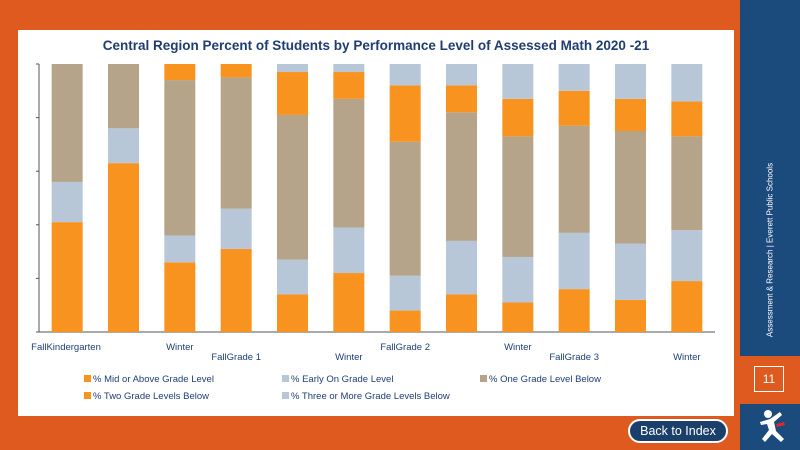  What do you see at coordinates (342, 379) in the screenshot?
I see `legend-label: % Early On Grade Level` at bounding box center [342, 379].